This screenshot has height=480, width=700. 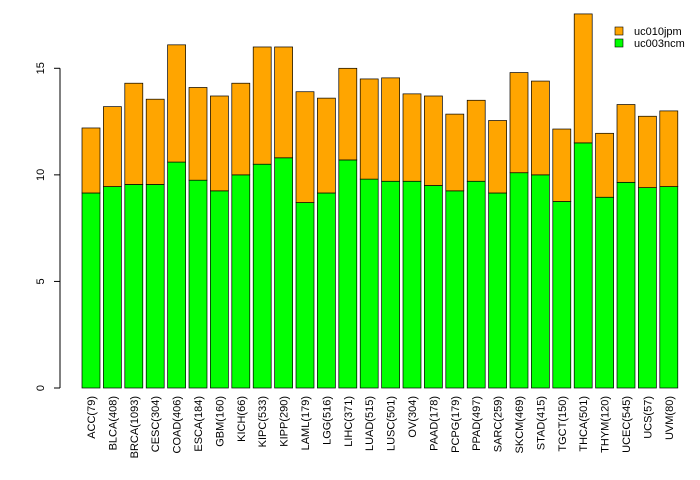 What do you see at coordinates (41, 175) in the screenshot?
I see `y-tick-label: 10` at bounding box center [41, 175].